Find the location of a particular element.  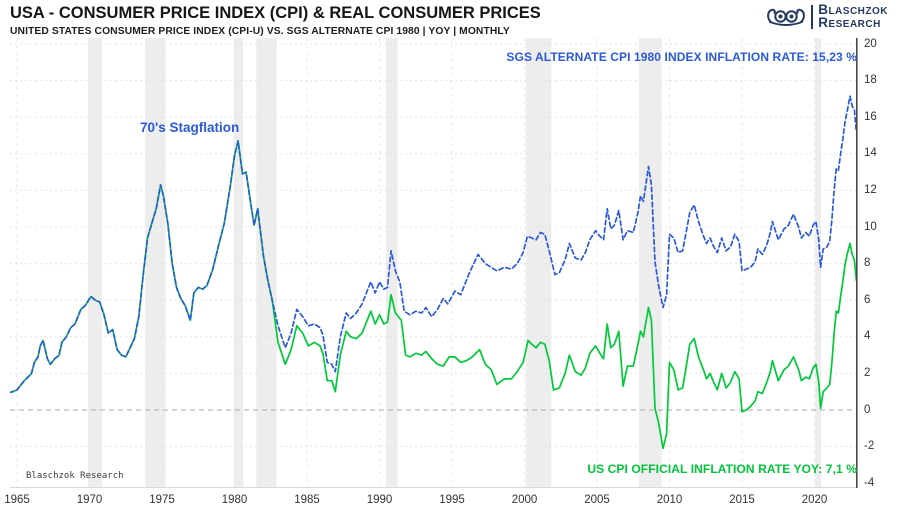

logo-line2-rest: ESEARCH is located at coordinates (854, 24).